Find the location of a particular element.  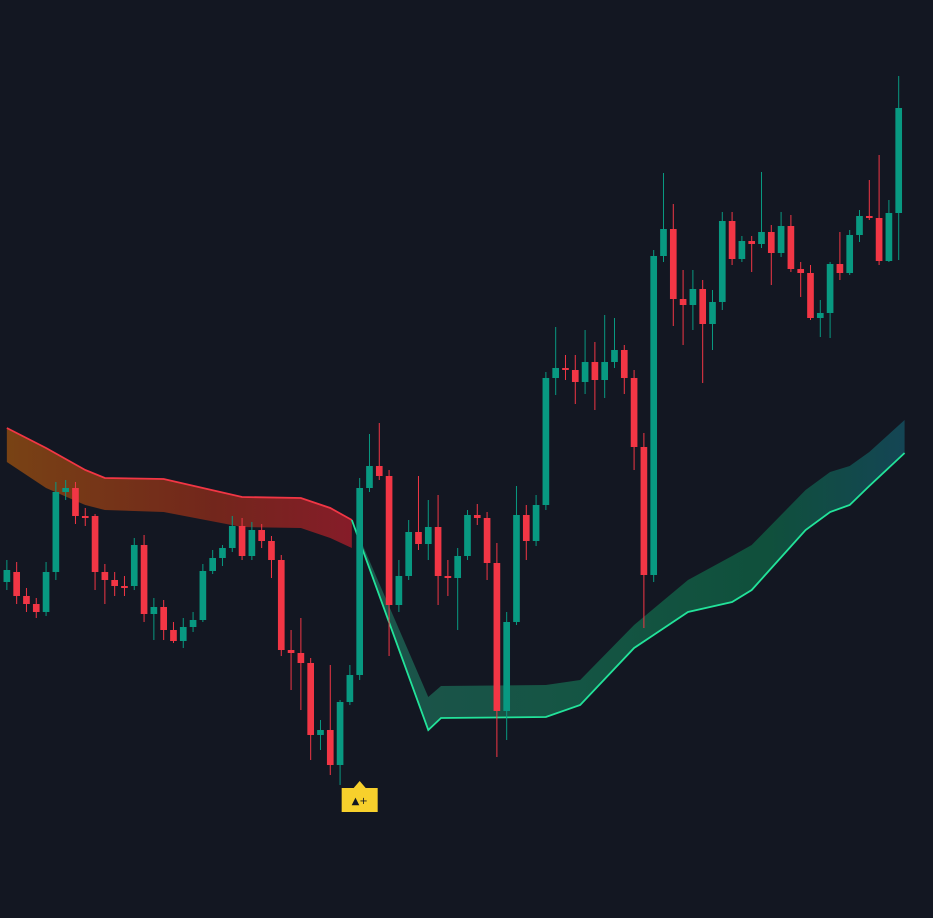

band-line is located at coordinates (179, 474).